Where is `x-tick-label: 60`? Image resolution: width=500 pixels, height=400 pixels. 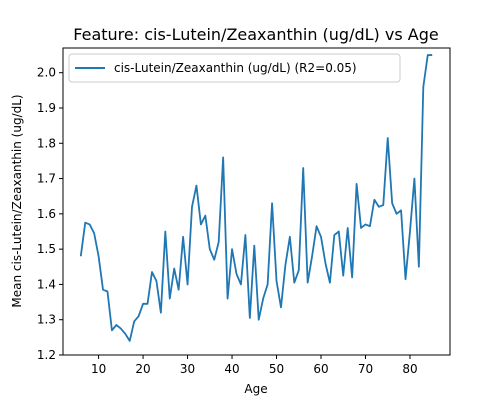 x-tick-label: 60 is located at coordinates (320, 369).